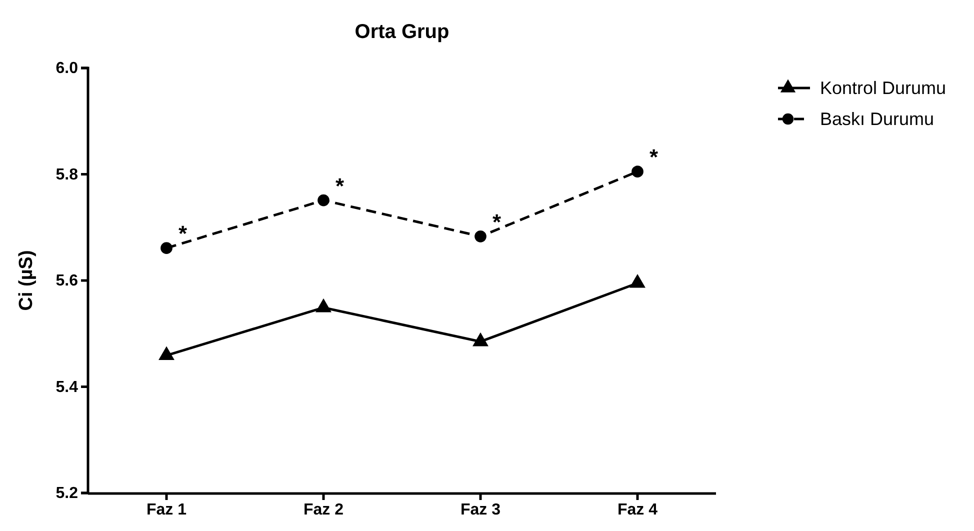 This screenshot has height=531, width=974. I want to click on y-tick-label: 5.8, so click(67, 175).